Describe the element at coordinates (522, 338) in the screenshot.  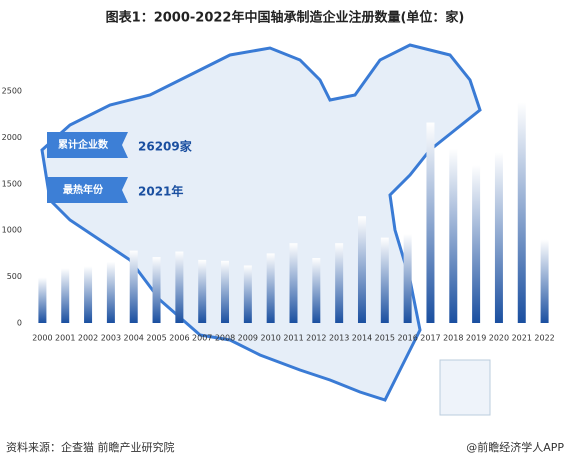
I see `x-tick-label: 2021` at that location.